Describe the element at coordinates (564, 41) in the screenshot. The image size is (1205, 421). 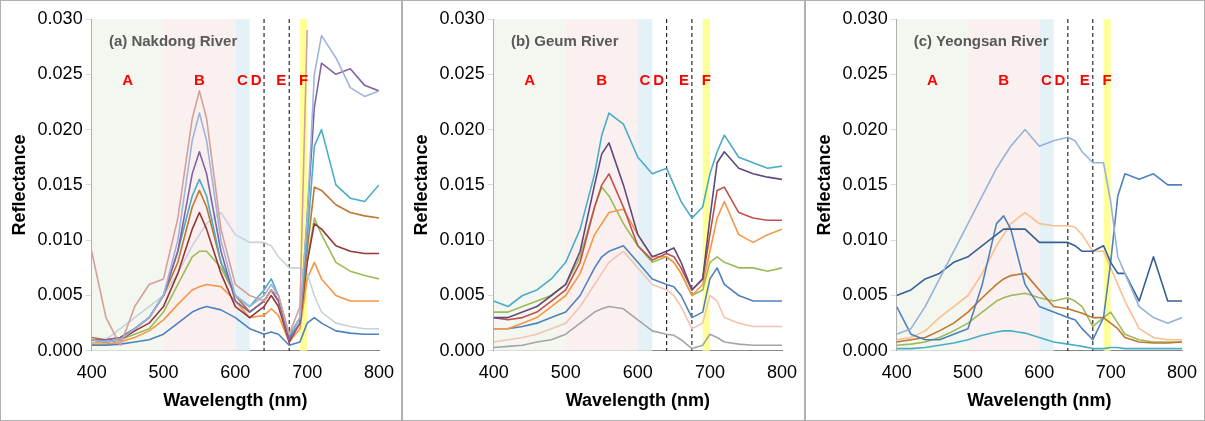
I see `text: (b) Geum River` at that location.